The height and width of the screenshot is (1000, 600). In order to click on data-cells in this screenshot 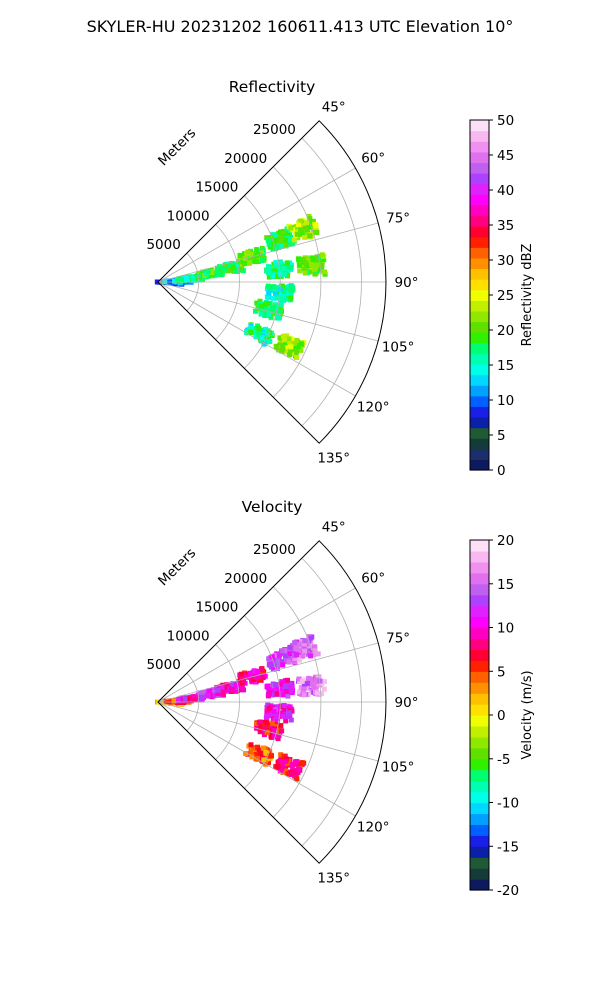, I will do `click(241, 286)`.